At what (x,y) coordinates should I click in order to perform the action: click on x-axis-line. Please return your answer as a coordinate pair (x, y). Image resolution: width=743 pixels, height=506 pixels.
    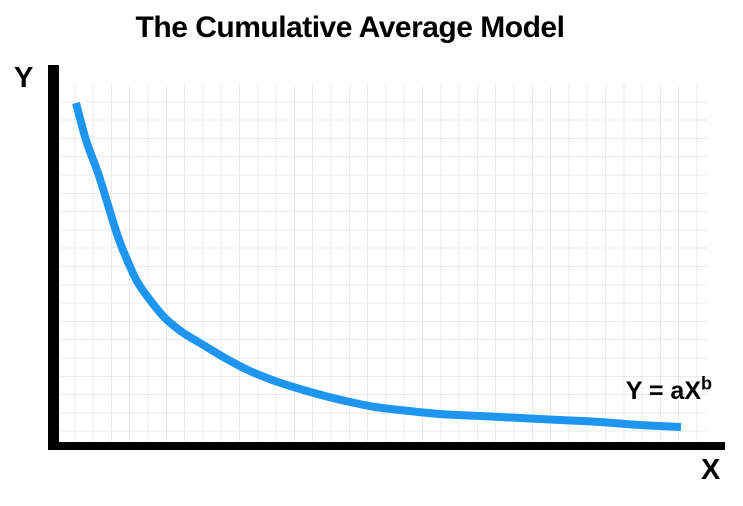
    Looking at the image, I should click on (386, 446).